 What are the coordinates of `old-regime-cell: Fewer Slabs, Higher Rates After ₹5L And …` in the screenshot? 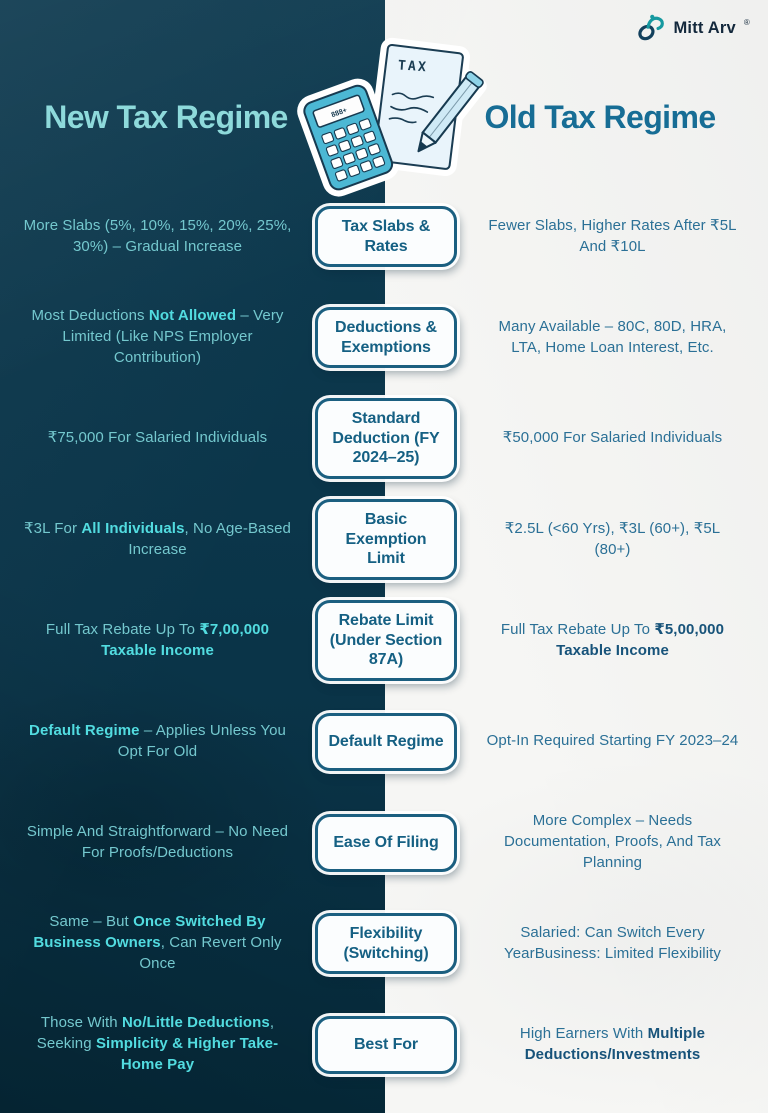 It's located at (612, 236).